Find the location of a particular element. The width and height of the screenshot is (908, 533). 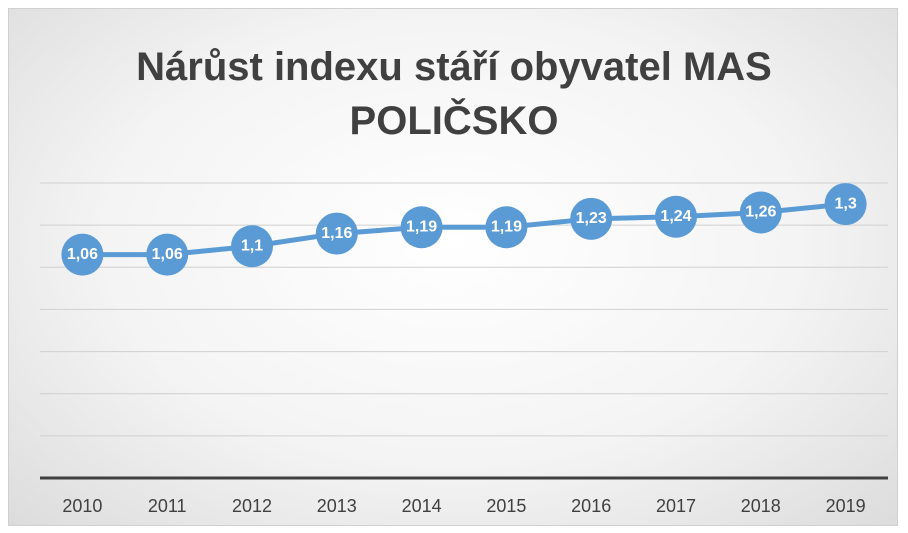

data-label: 1,24 is located at coordinates (675, 216).